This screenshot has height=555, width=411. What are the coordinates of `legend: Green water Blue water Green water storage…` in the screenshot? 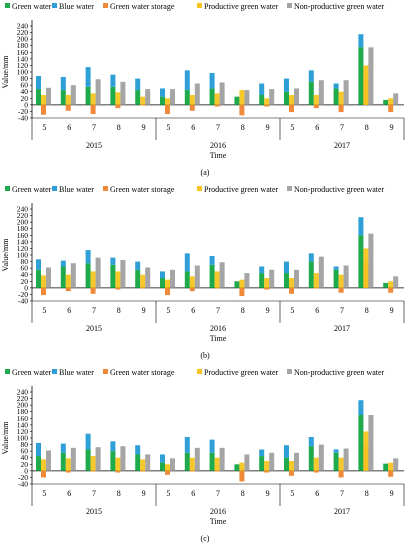 It's located at (195, 372).